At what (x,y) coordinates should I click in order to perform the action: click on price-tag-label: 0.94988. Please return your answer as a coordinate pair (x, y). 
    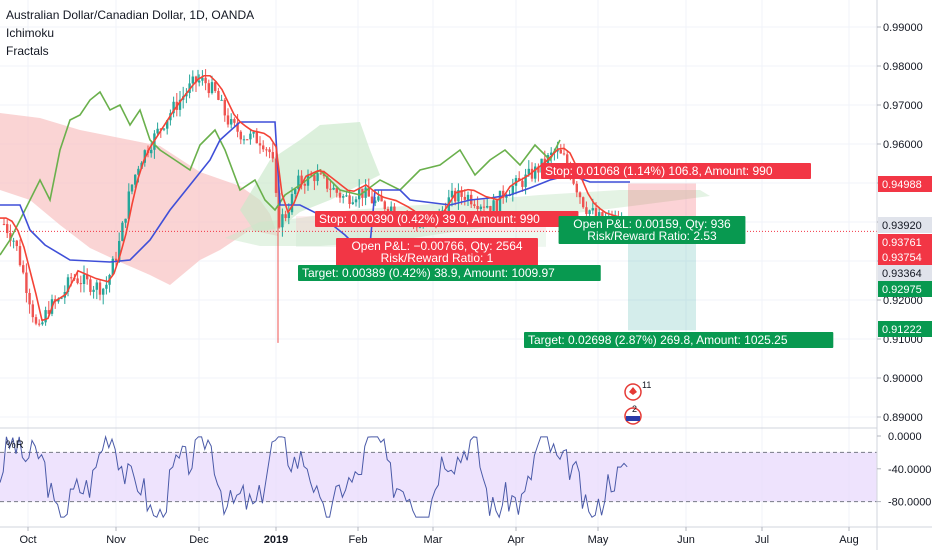
    Looking at the image, I should click on (902, 185).